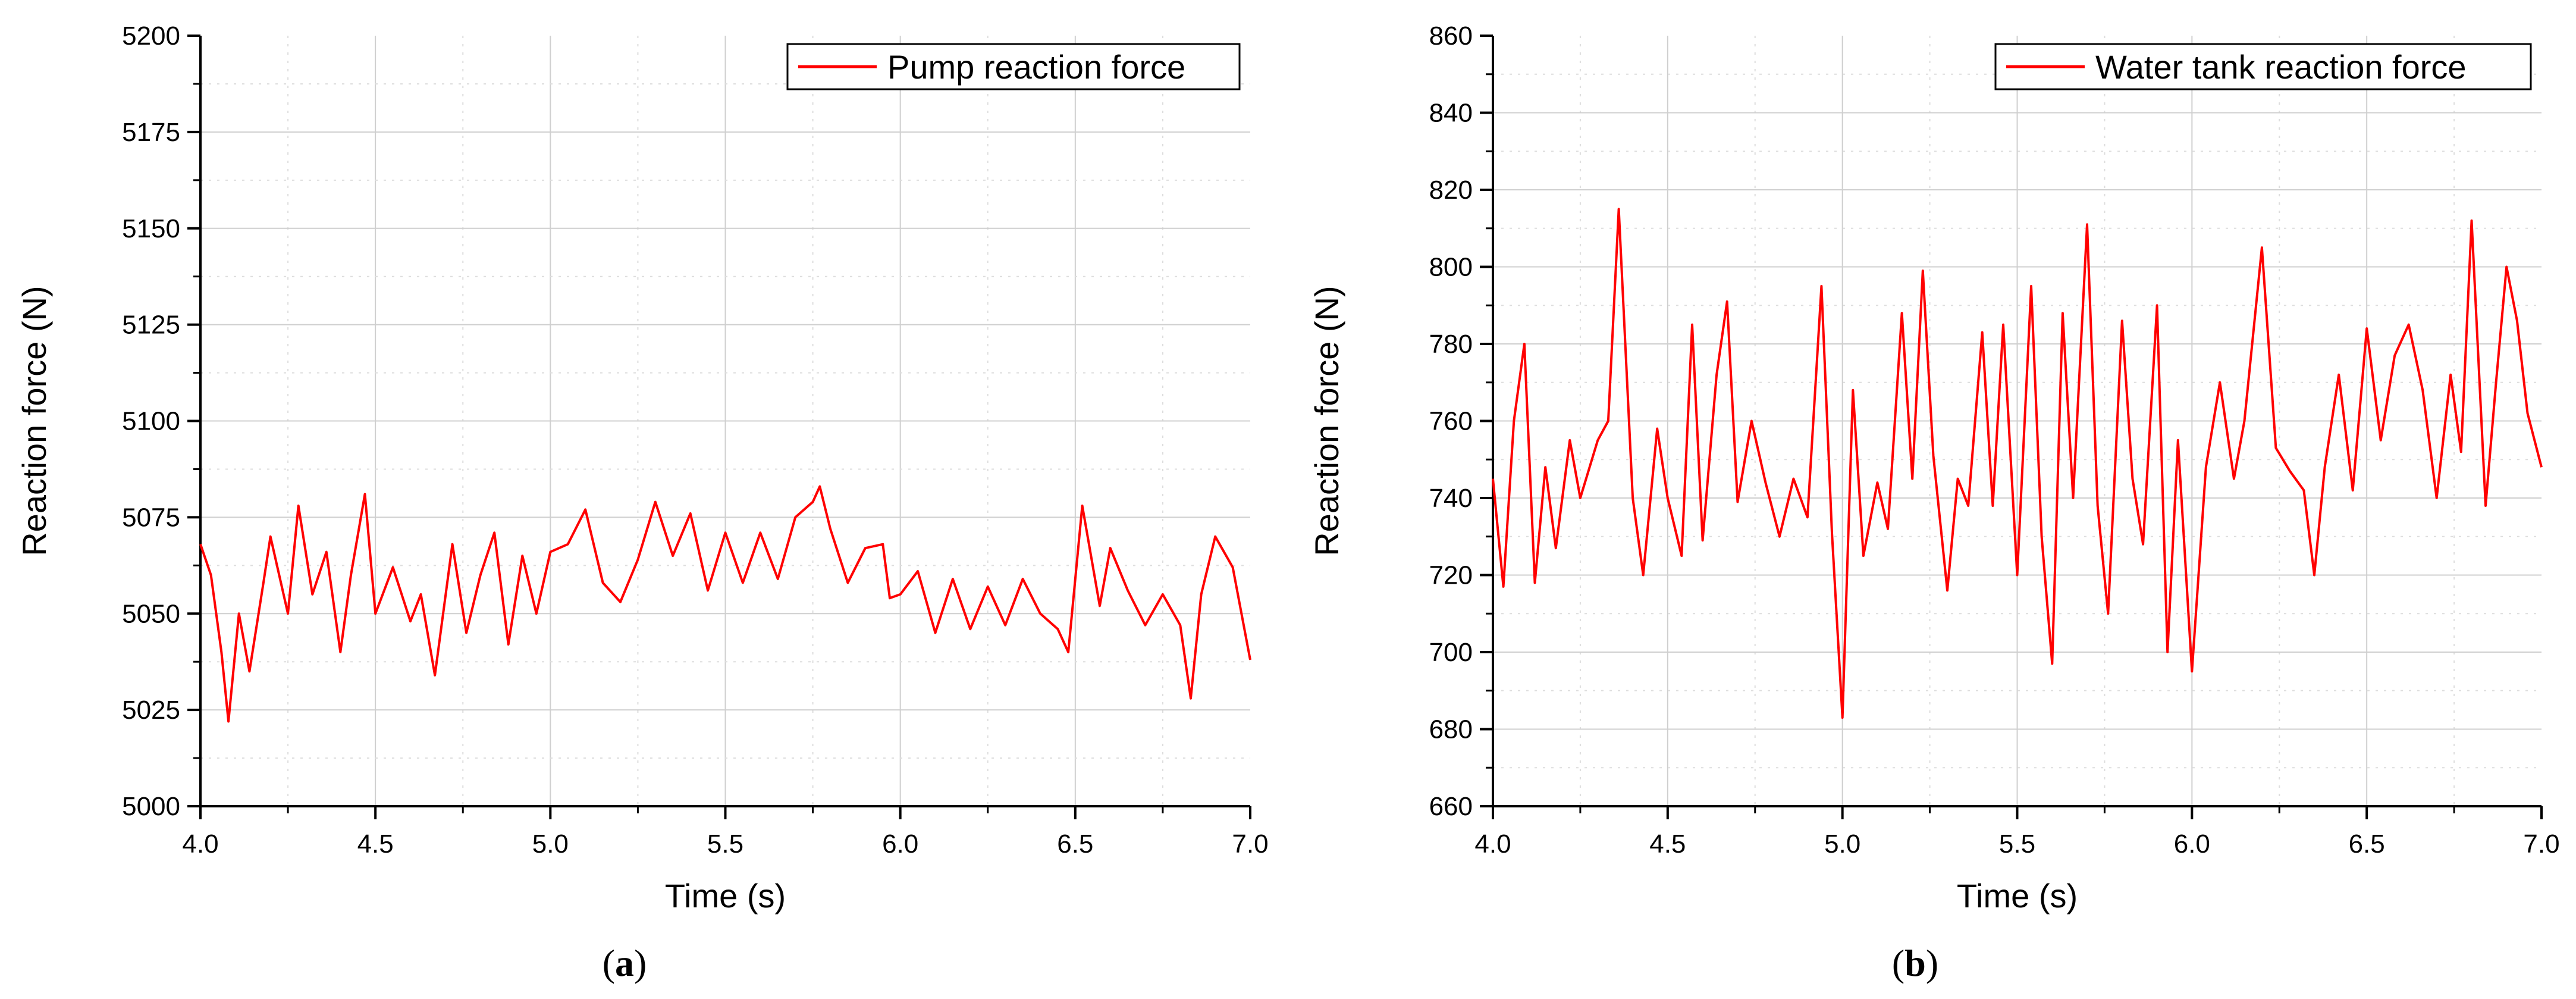  Describe the element at coordinates (151, 421) in the screenshot. I see `y-tick-label: 5100` at that location.